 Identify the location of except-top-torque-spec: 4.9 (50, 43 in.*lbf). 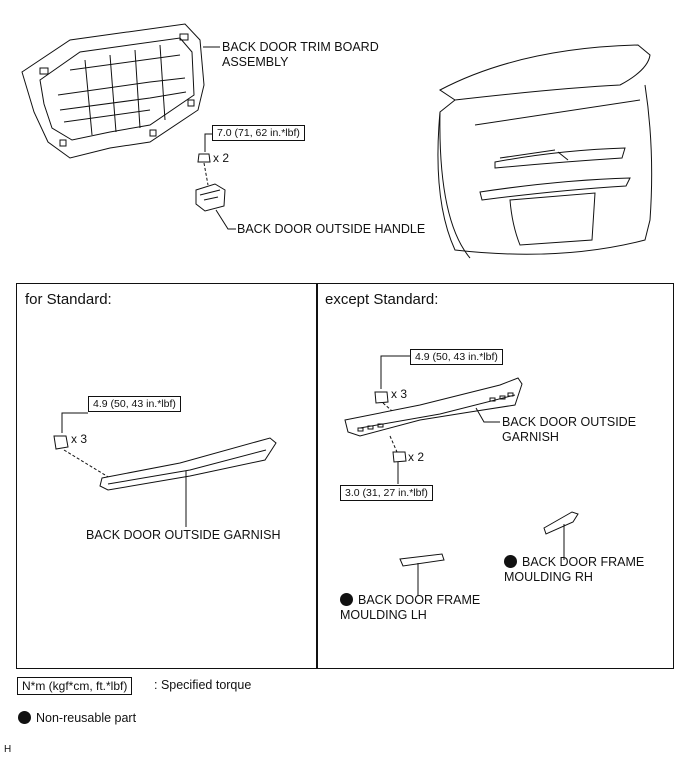
(456, 357).